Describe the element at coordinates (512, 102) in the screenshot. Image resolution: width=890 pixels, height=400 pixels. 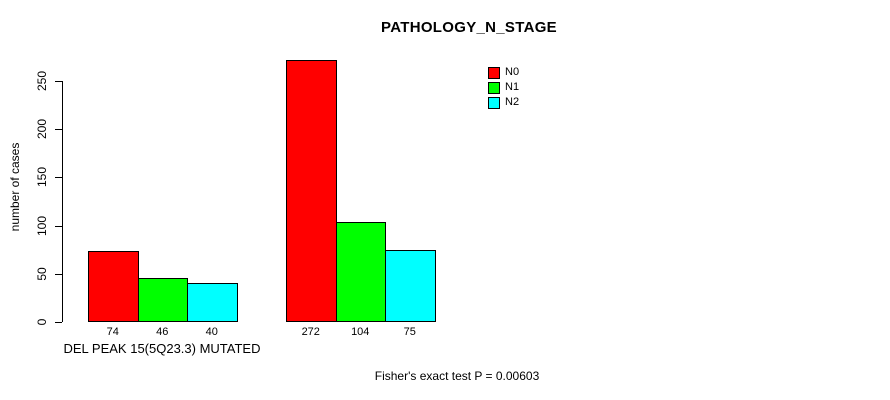
I see `legend-label: N2` at that location.